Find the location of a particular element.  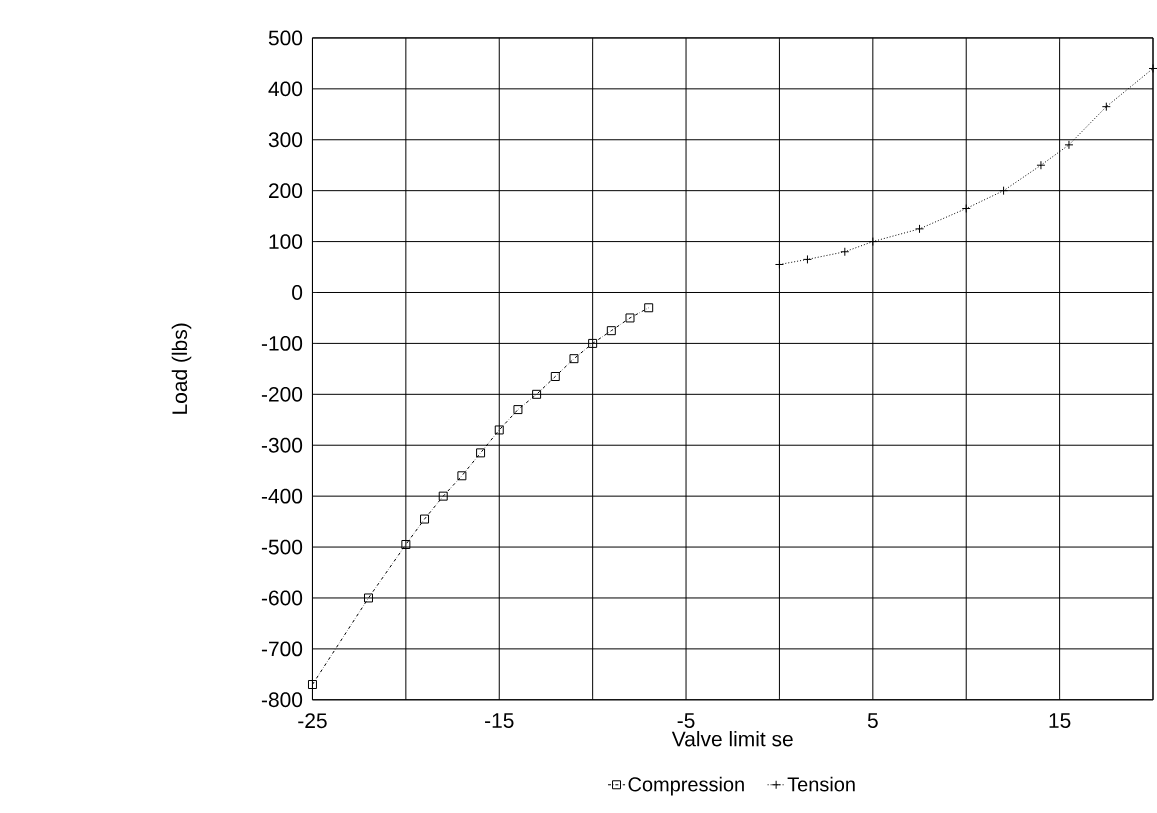

y-tick-label: -100 is located at coordinates (282, 344).